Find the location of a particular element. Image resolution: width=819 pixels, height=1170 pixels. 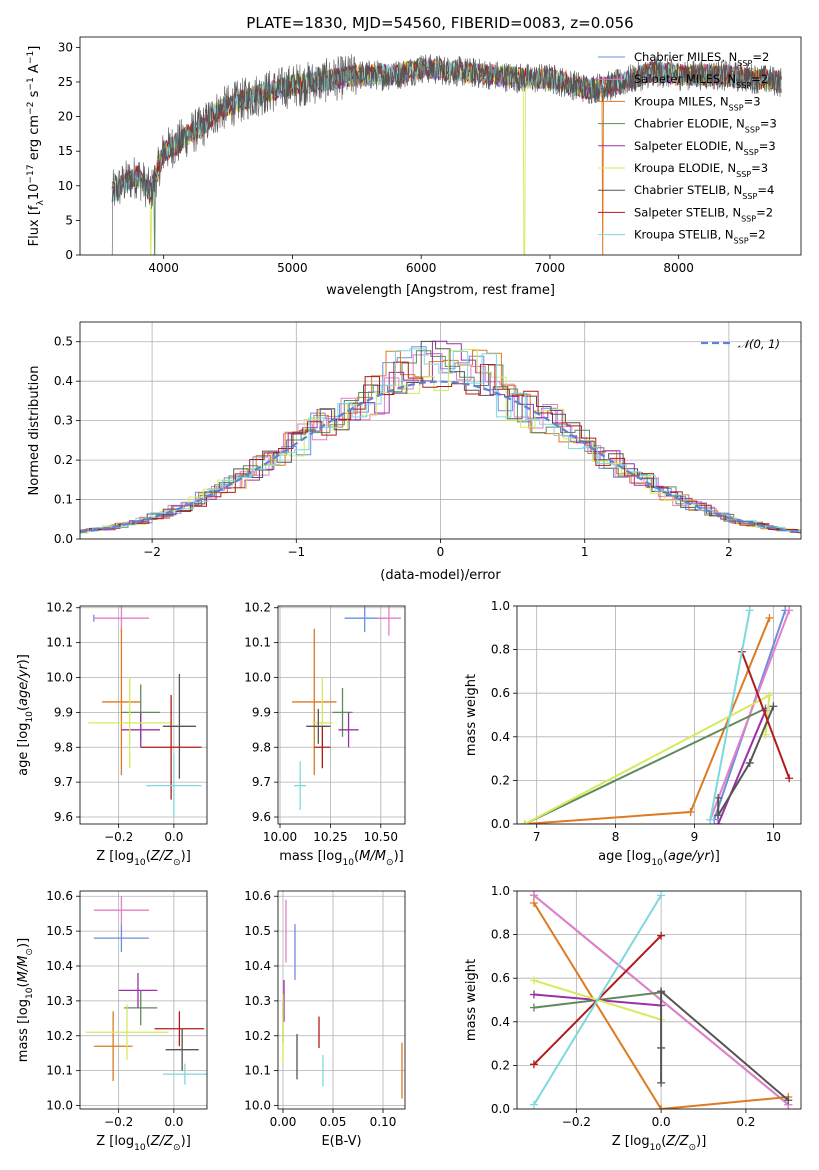

legend-entry: Kroupa ELODIE, NSSP=3 is located at coordinates (701, 170).